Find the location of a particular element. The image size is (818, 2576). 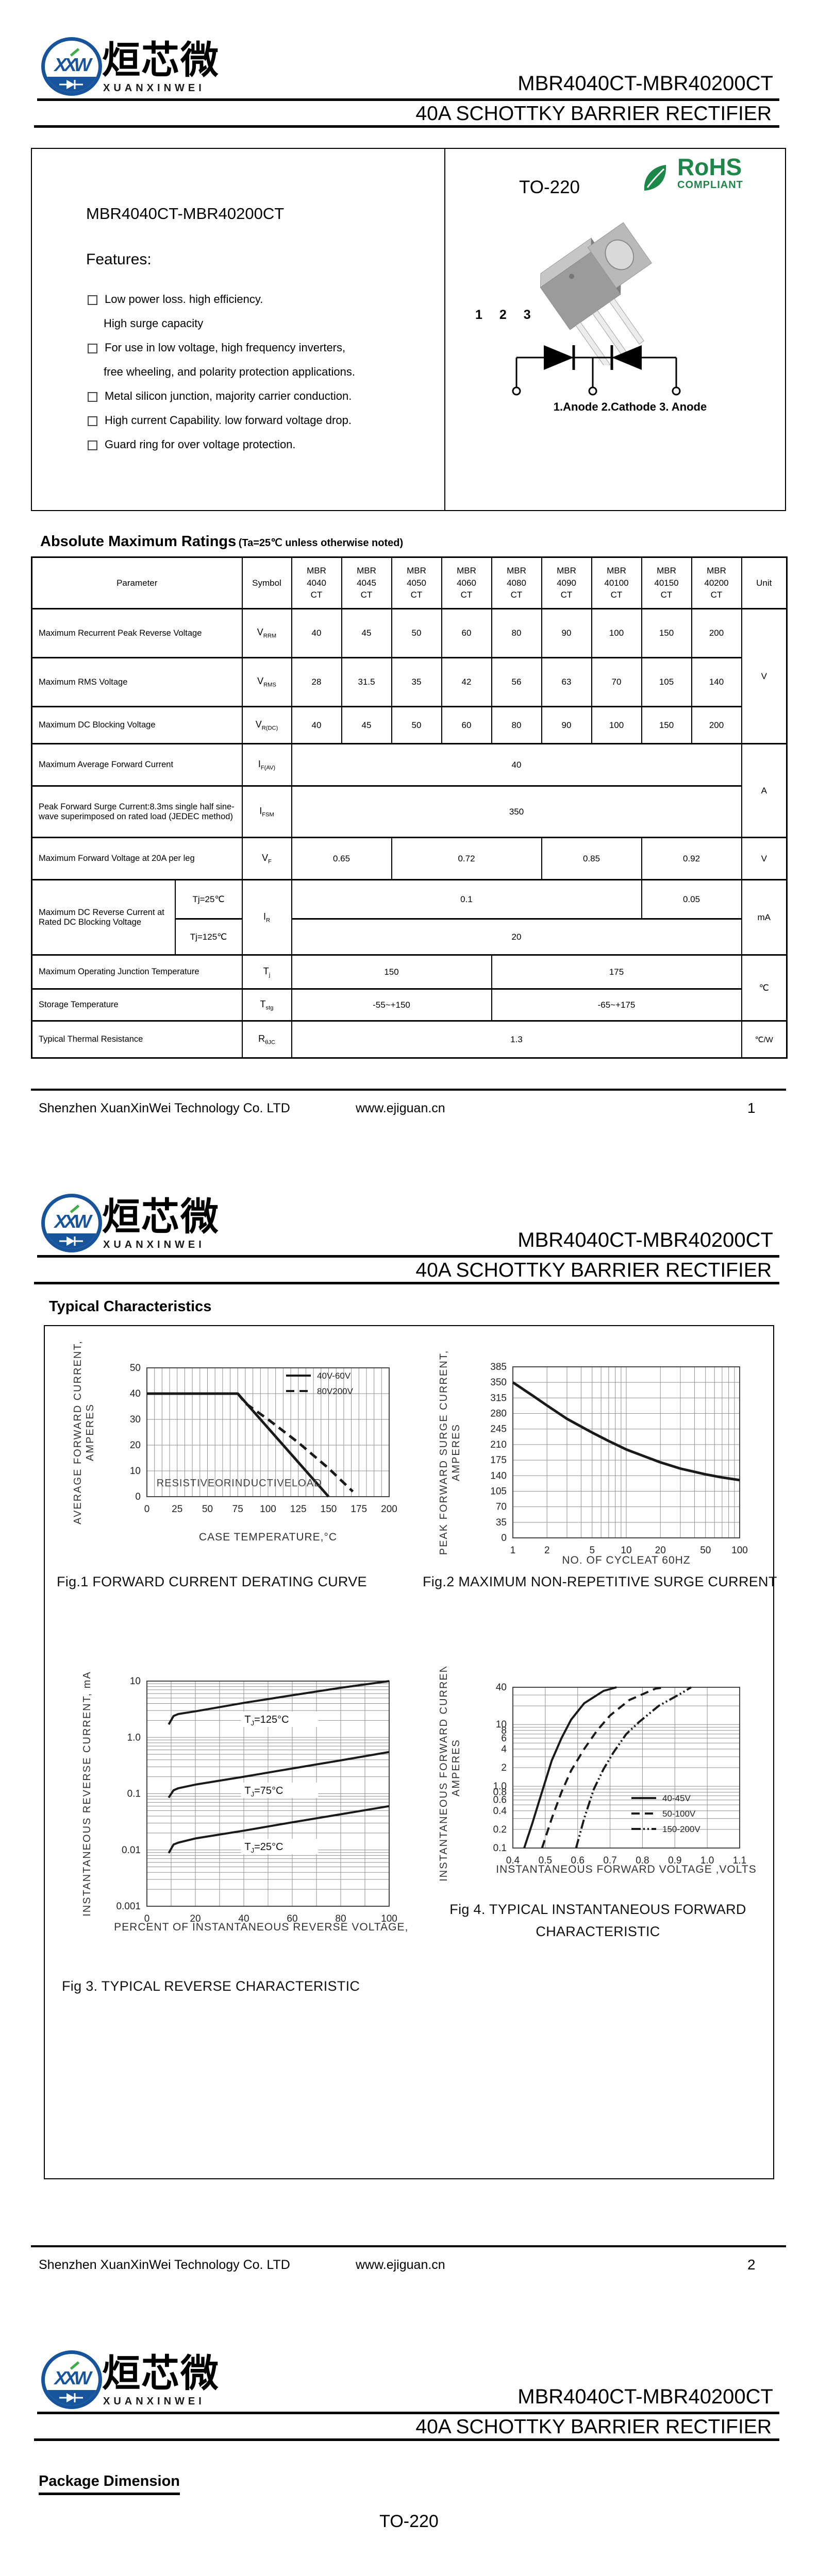

svg-text: 280 is located at coordinates (498, 1414).